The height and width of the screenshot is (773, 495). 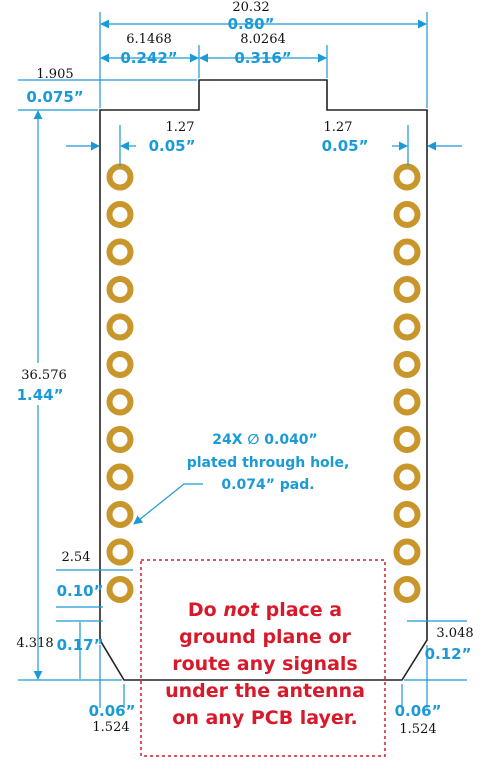 I want to click on hole-note-line-2: plated through hole,, so click(x=268, y=463).